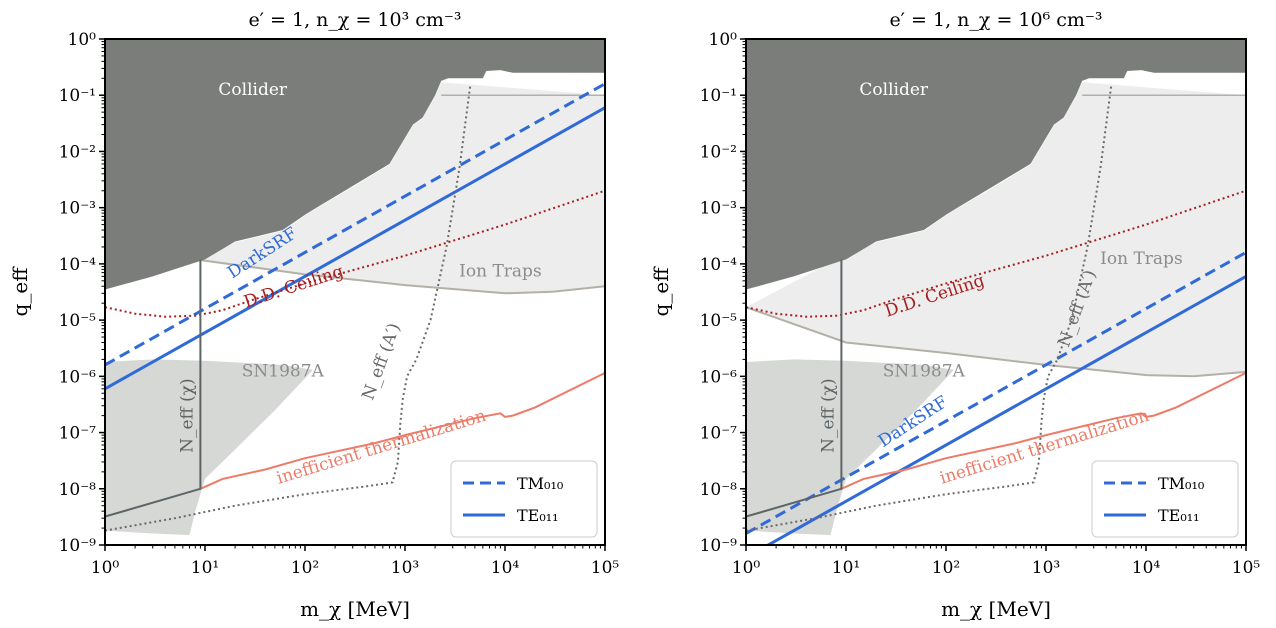 The height and width of the screenshot is (628, 1276). I want to click on region-label-neff-ap: N_eff (A′), so click(381, 362).